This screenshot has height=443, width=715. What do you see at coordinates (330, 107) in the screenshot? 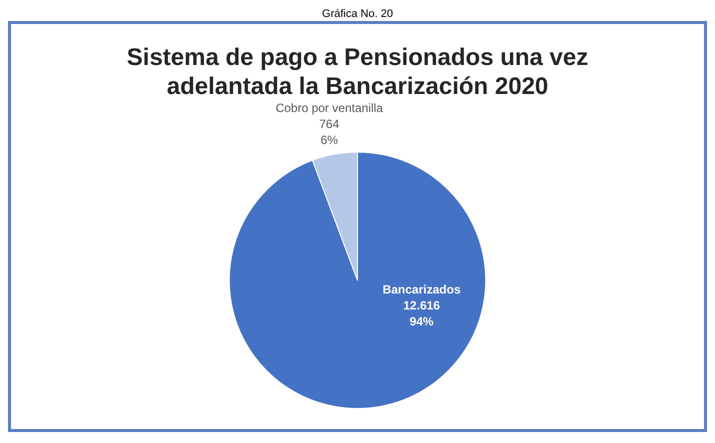
I see `slice-label: Cobro por ventanilla` at bounding box center [330, 107].